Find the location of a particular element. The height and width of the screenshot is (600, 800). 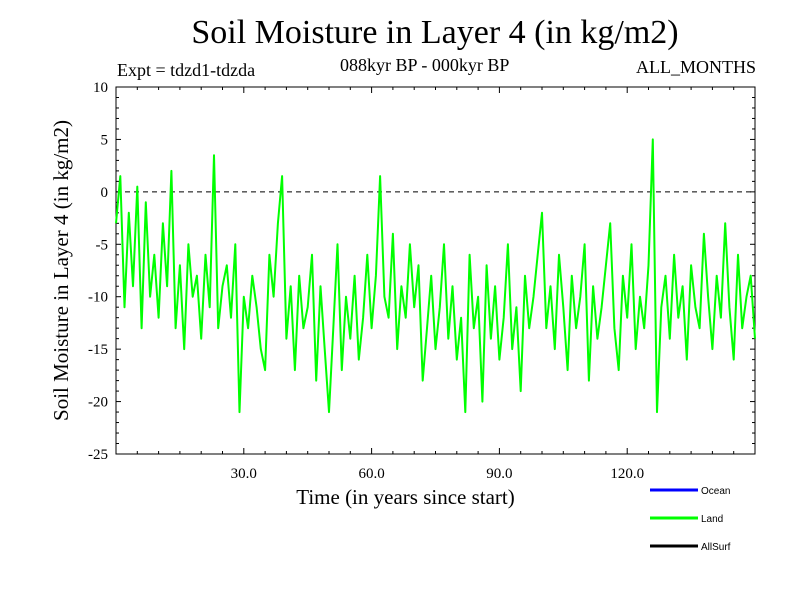

y-tick-label: 0 is located at coordinates (105, 193).